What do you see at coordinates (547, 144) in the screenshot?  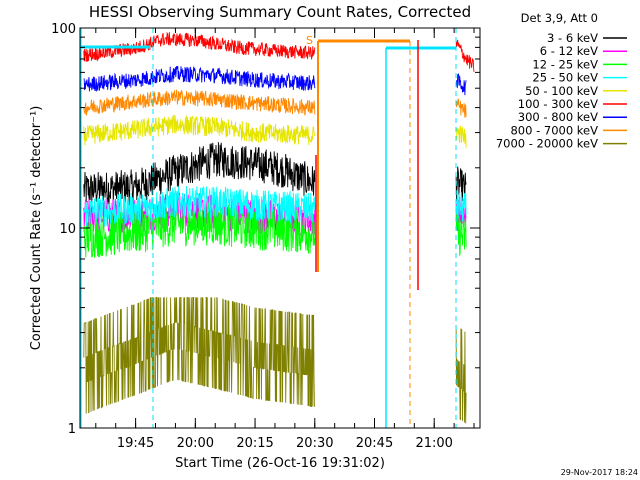 I see `legend-label: 7000 - 20000 keV` at bounding box center [547, 144].